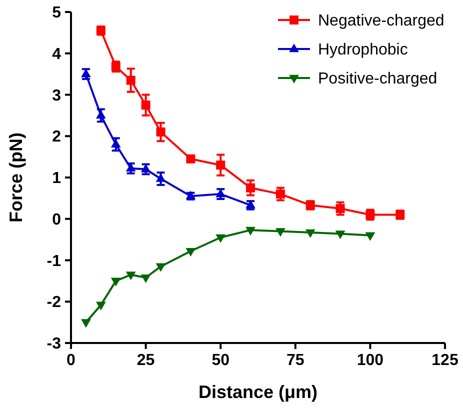  I want to click on y-tick-label: 2, so click(57, 137).